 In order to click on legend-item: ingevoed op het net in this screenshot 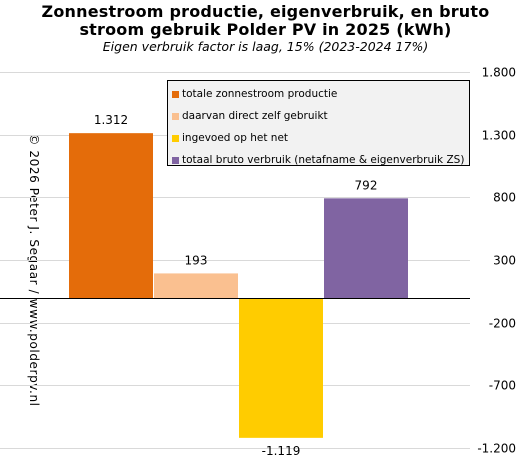, I will do `click(320, 138)`.